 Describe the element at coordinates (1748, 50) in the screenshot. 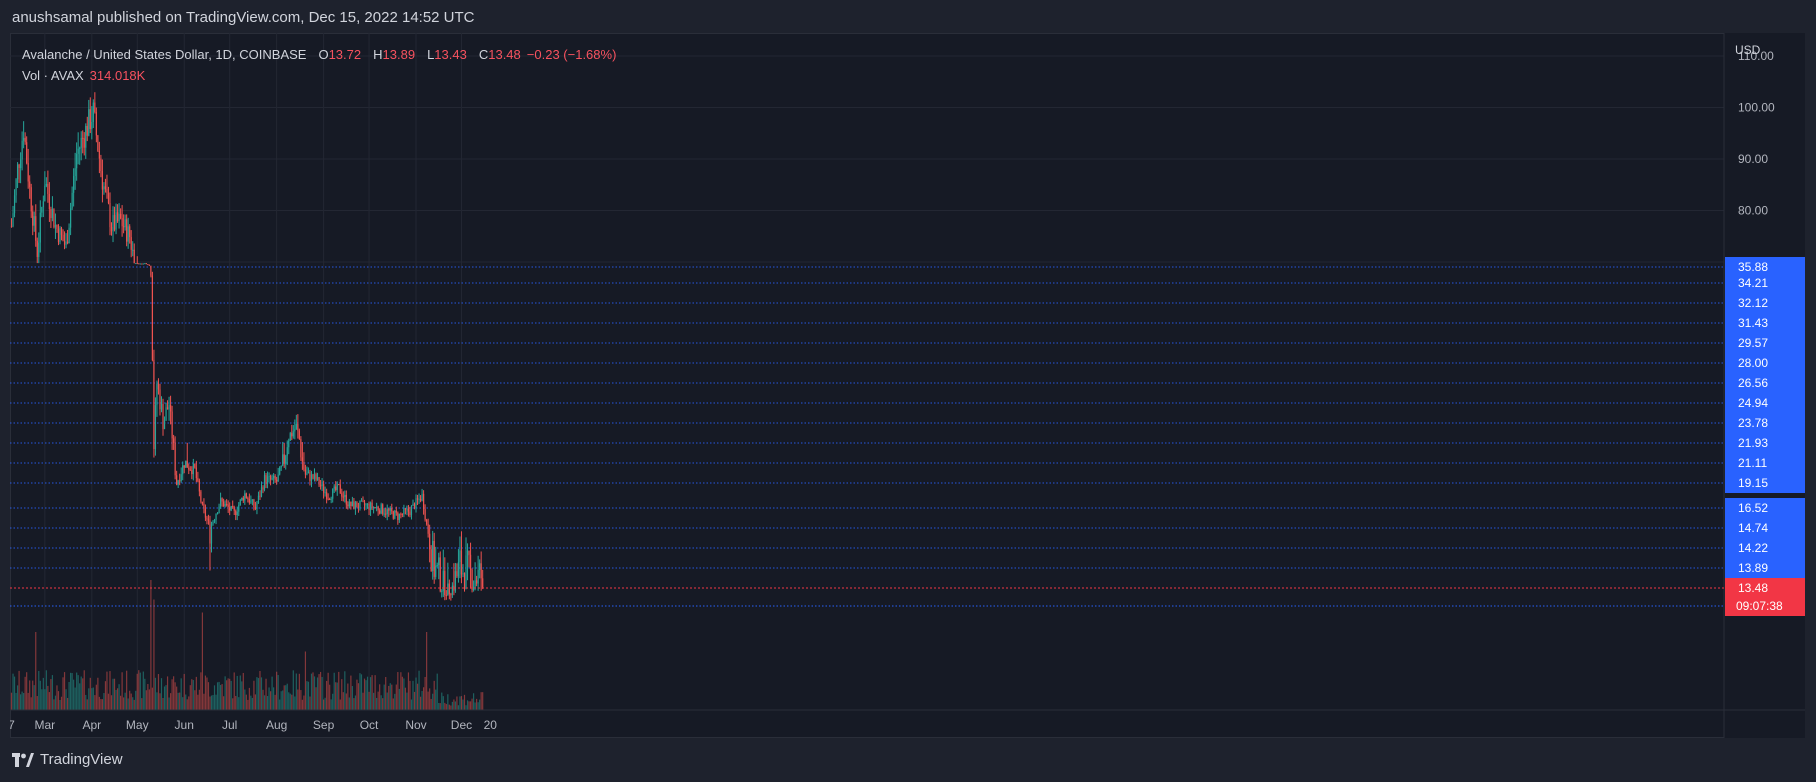

I see `currency-label: USD` at that location.